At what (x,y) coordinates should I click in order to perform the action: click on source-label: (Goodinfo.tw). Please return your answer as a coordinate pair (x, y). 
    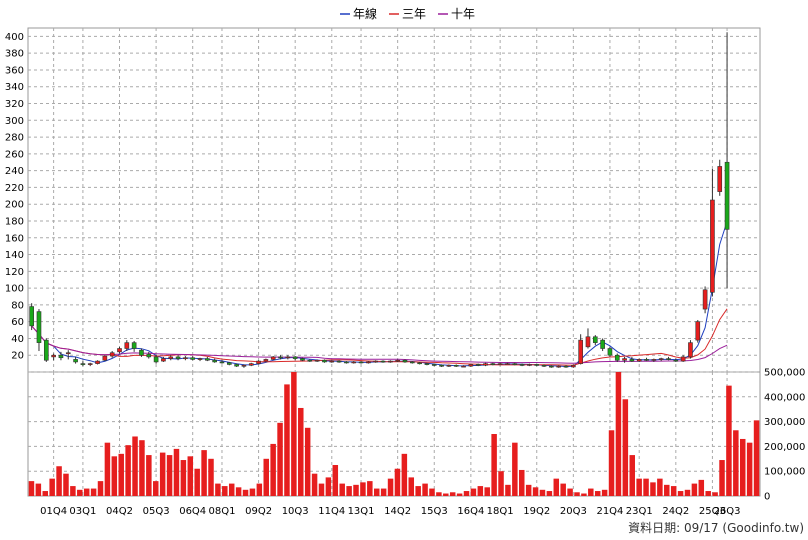
    Looking at the image, I should click on (763, 528).